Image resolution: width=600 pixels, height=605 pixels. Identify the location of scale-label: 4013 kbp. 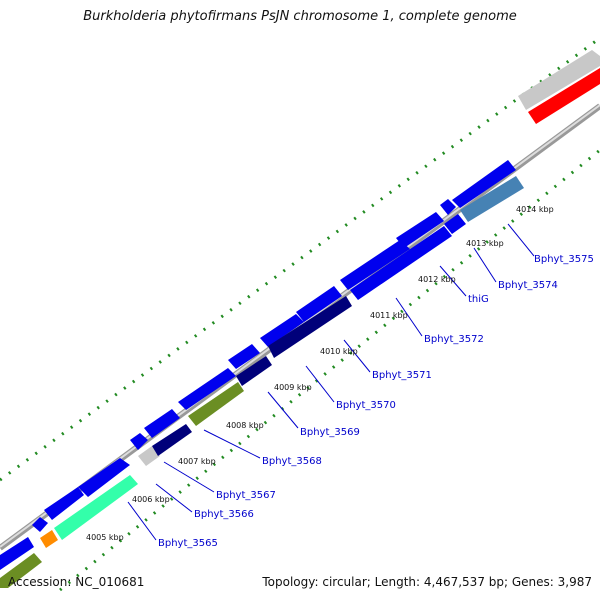
(485, 243).